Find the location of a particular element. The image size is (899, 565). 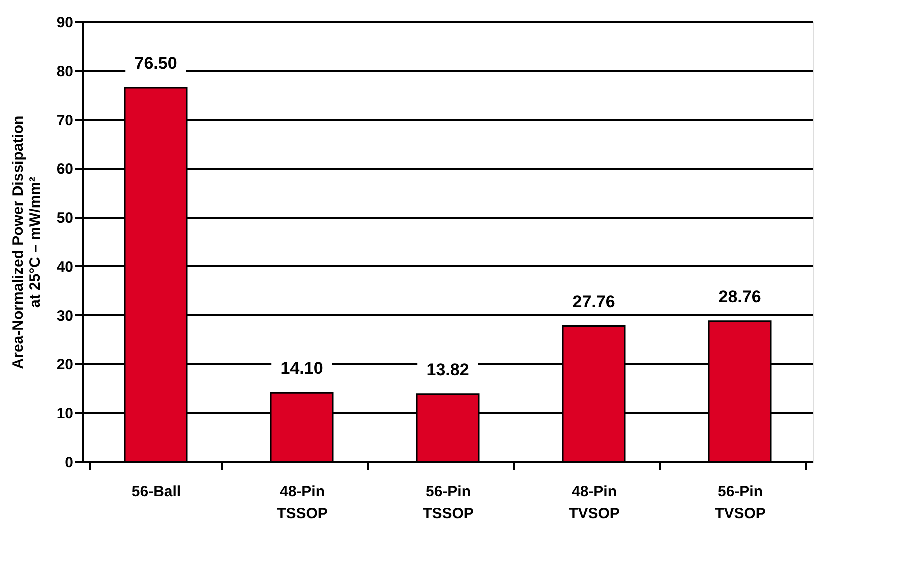

data-label: 76.50 is located at coordinates (156, 63).